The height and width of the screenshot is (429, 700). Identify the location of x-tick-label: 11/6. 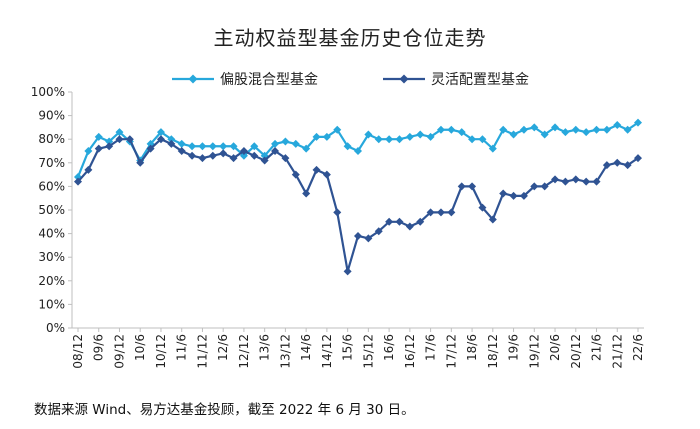
(182, 347).